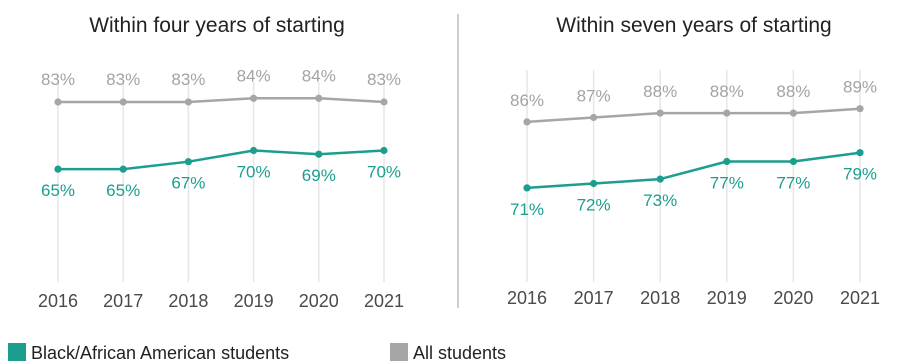  Describe the element at coordinates (399, 352) in the screenshot. I see `legend-swatch-all-students` at that location.